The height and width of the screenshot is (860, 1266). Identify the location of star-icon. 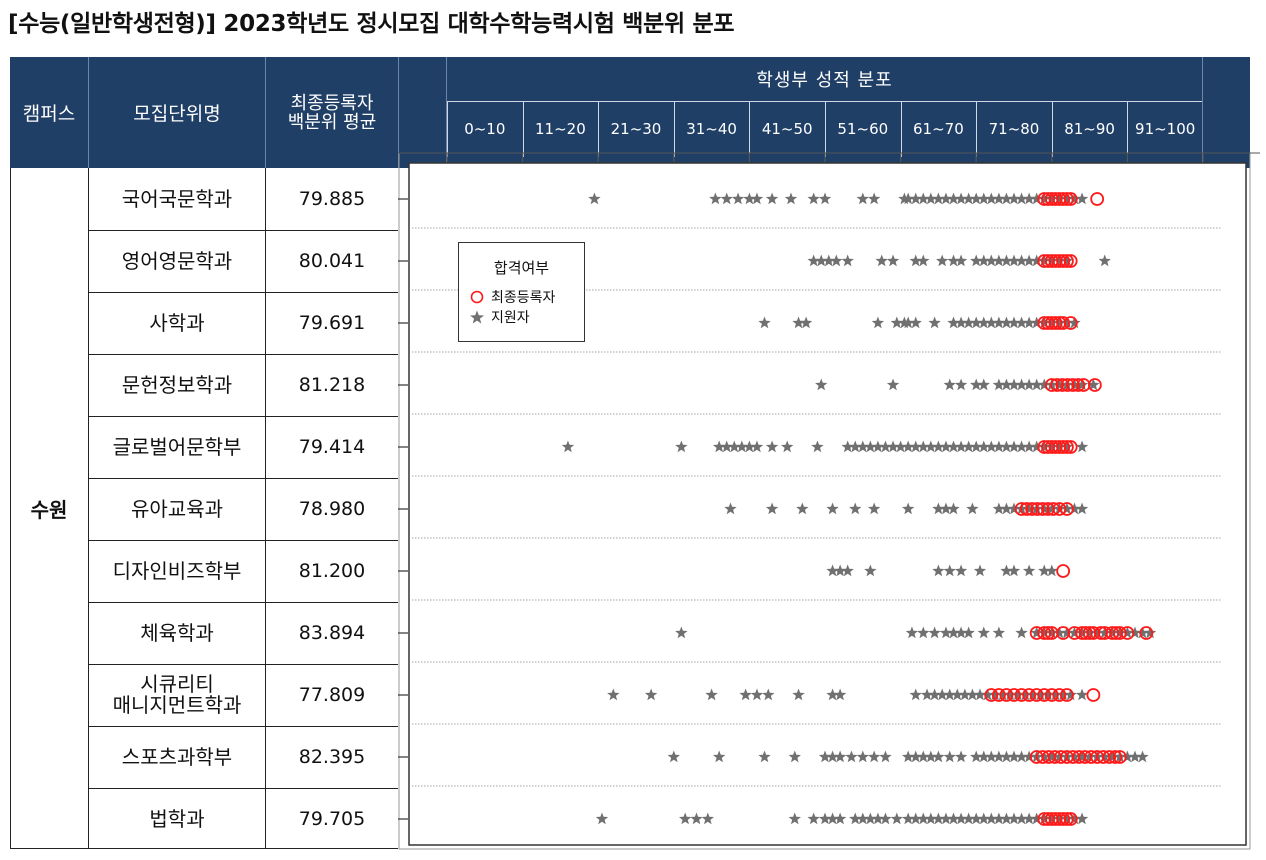
(477, 317).